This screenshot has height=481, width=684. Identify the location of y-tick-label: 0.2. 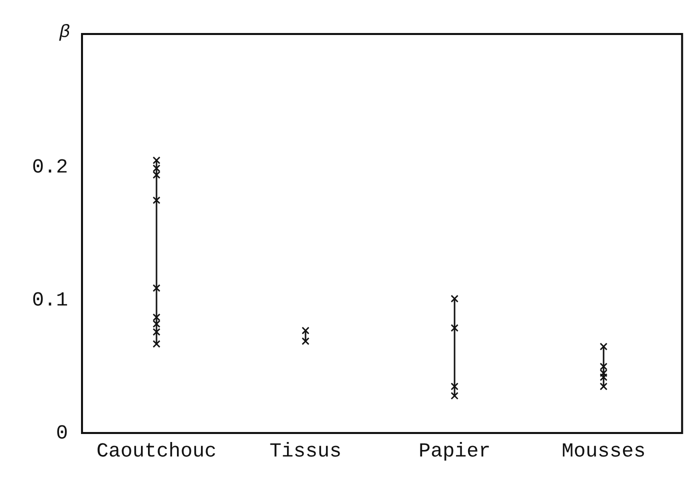
(50, 168).